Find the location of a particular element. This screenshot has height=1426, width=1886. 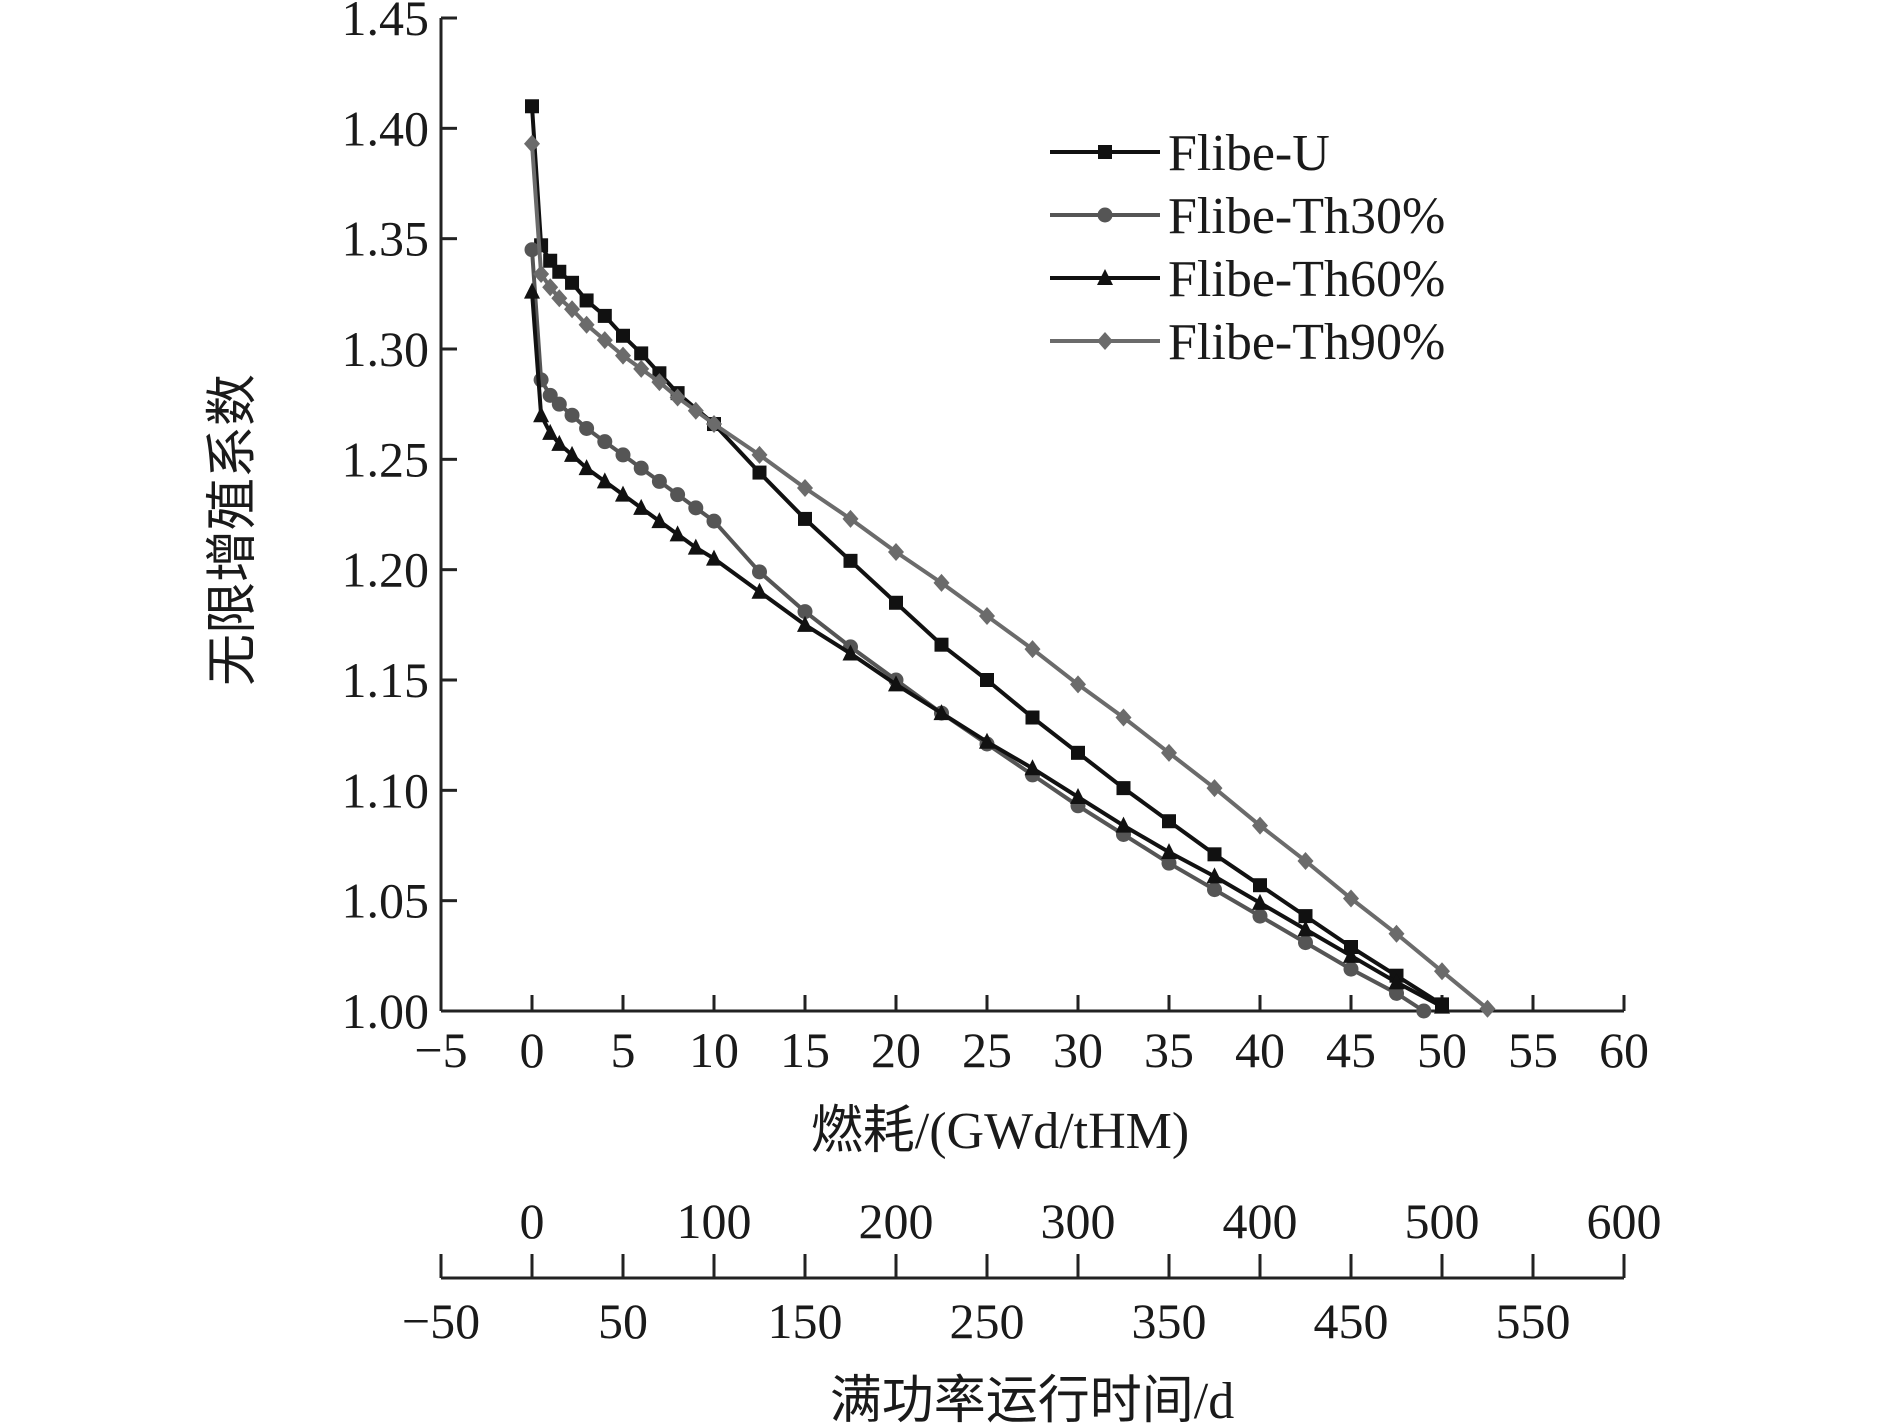

x-tick-label: 50 is located at coordinates (1442, 1050).